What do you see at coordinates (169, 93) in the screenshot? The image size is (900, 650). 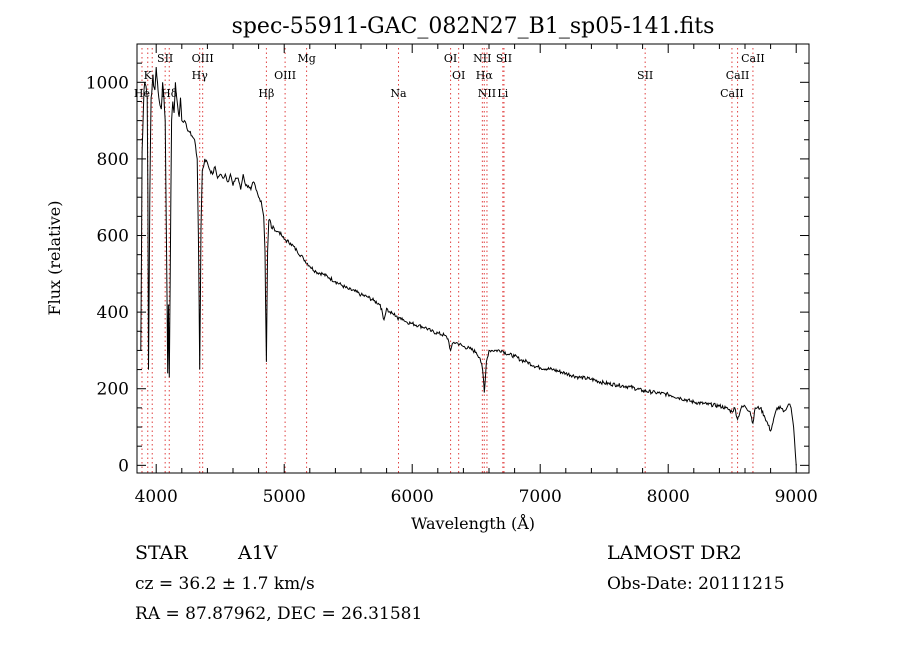 I see `spectral-line-label: Hδ` at bounding box center [169, 93].